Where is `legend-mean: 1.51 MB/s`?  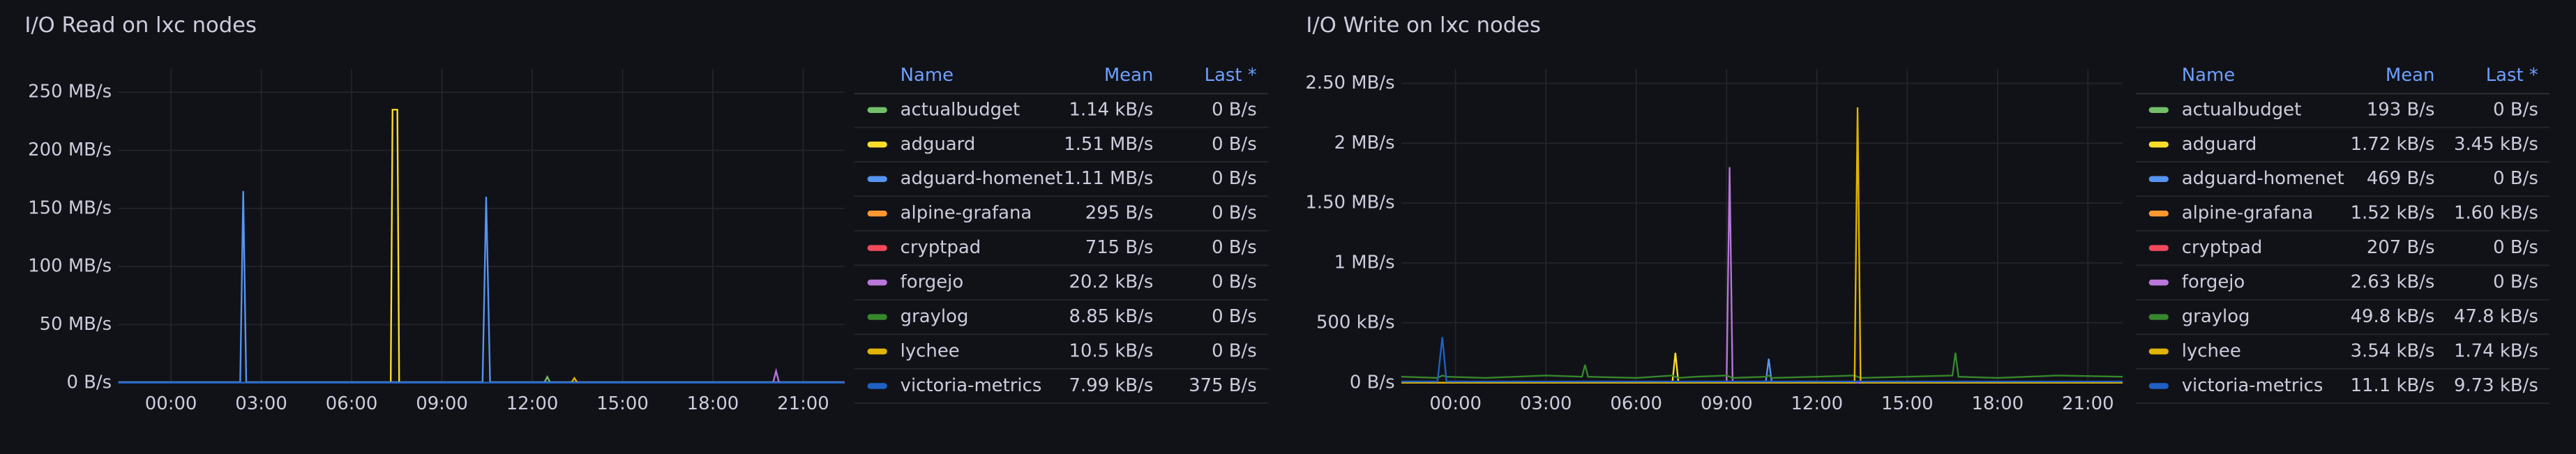 legend-mean: 1.51 MB/s is located at coordinates (1108, 144).